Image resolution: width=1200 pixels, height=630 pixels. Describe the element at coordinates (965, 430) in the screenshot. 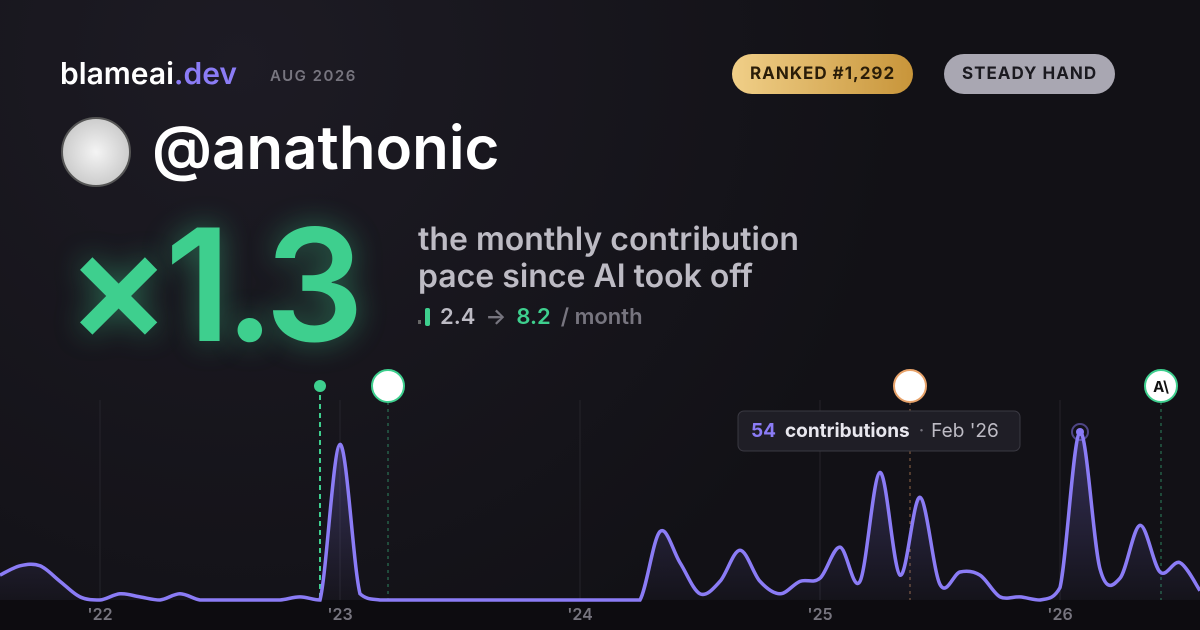

I see `tooltip-date: Feb '26` at that location.